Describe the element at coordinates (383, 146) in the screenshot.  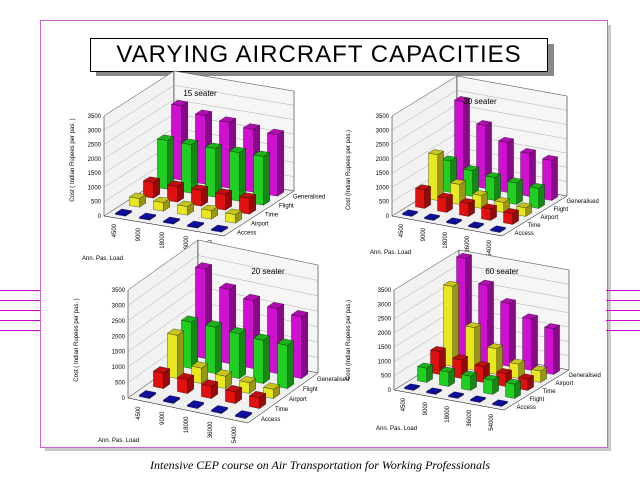
I see `y-tick-label: 2500` at that location.